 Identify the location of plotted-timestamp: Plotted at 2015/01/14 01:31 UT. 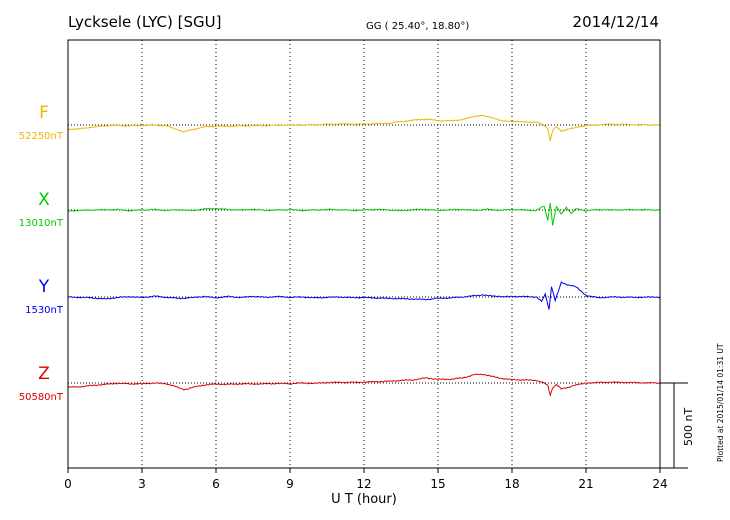
(720, 402).